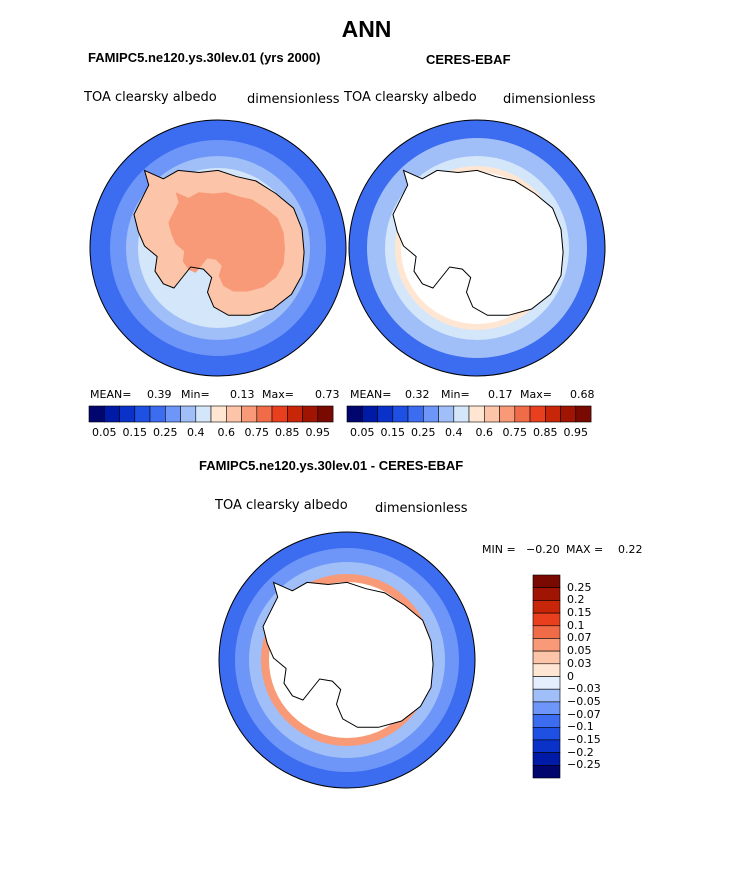 The height and width of the screenshot is (882, 733). I want to click on panel3-coastline, so click(348, 654).